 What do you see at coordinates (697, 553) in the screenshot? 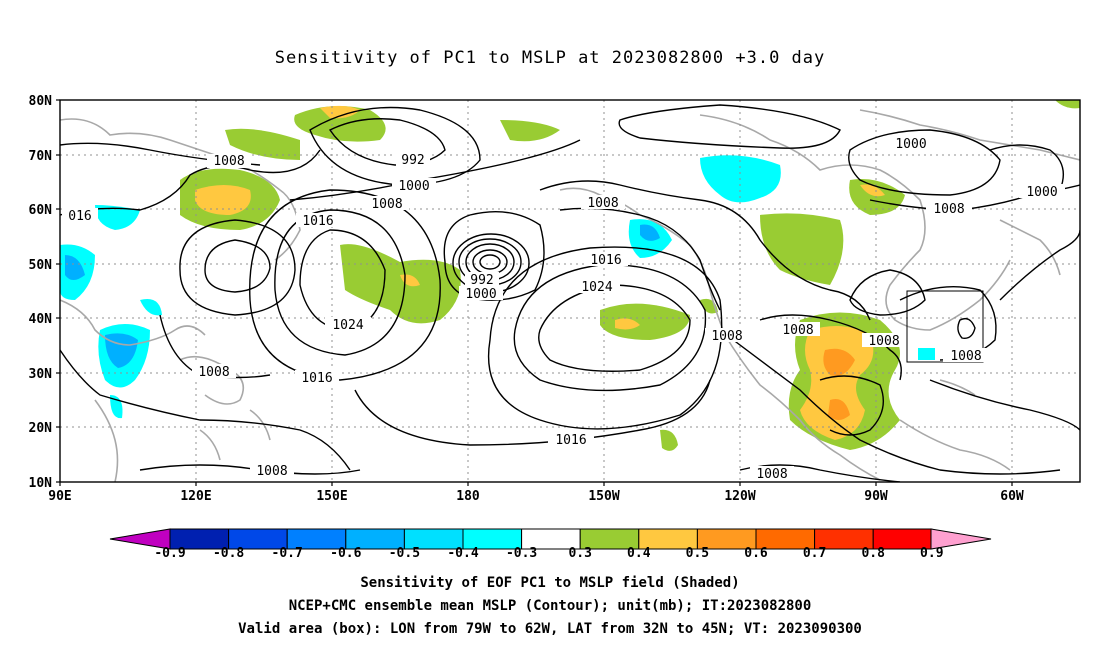
I see `colorbar-tick-label: 0.5` at bounding box center [697, 553].